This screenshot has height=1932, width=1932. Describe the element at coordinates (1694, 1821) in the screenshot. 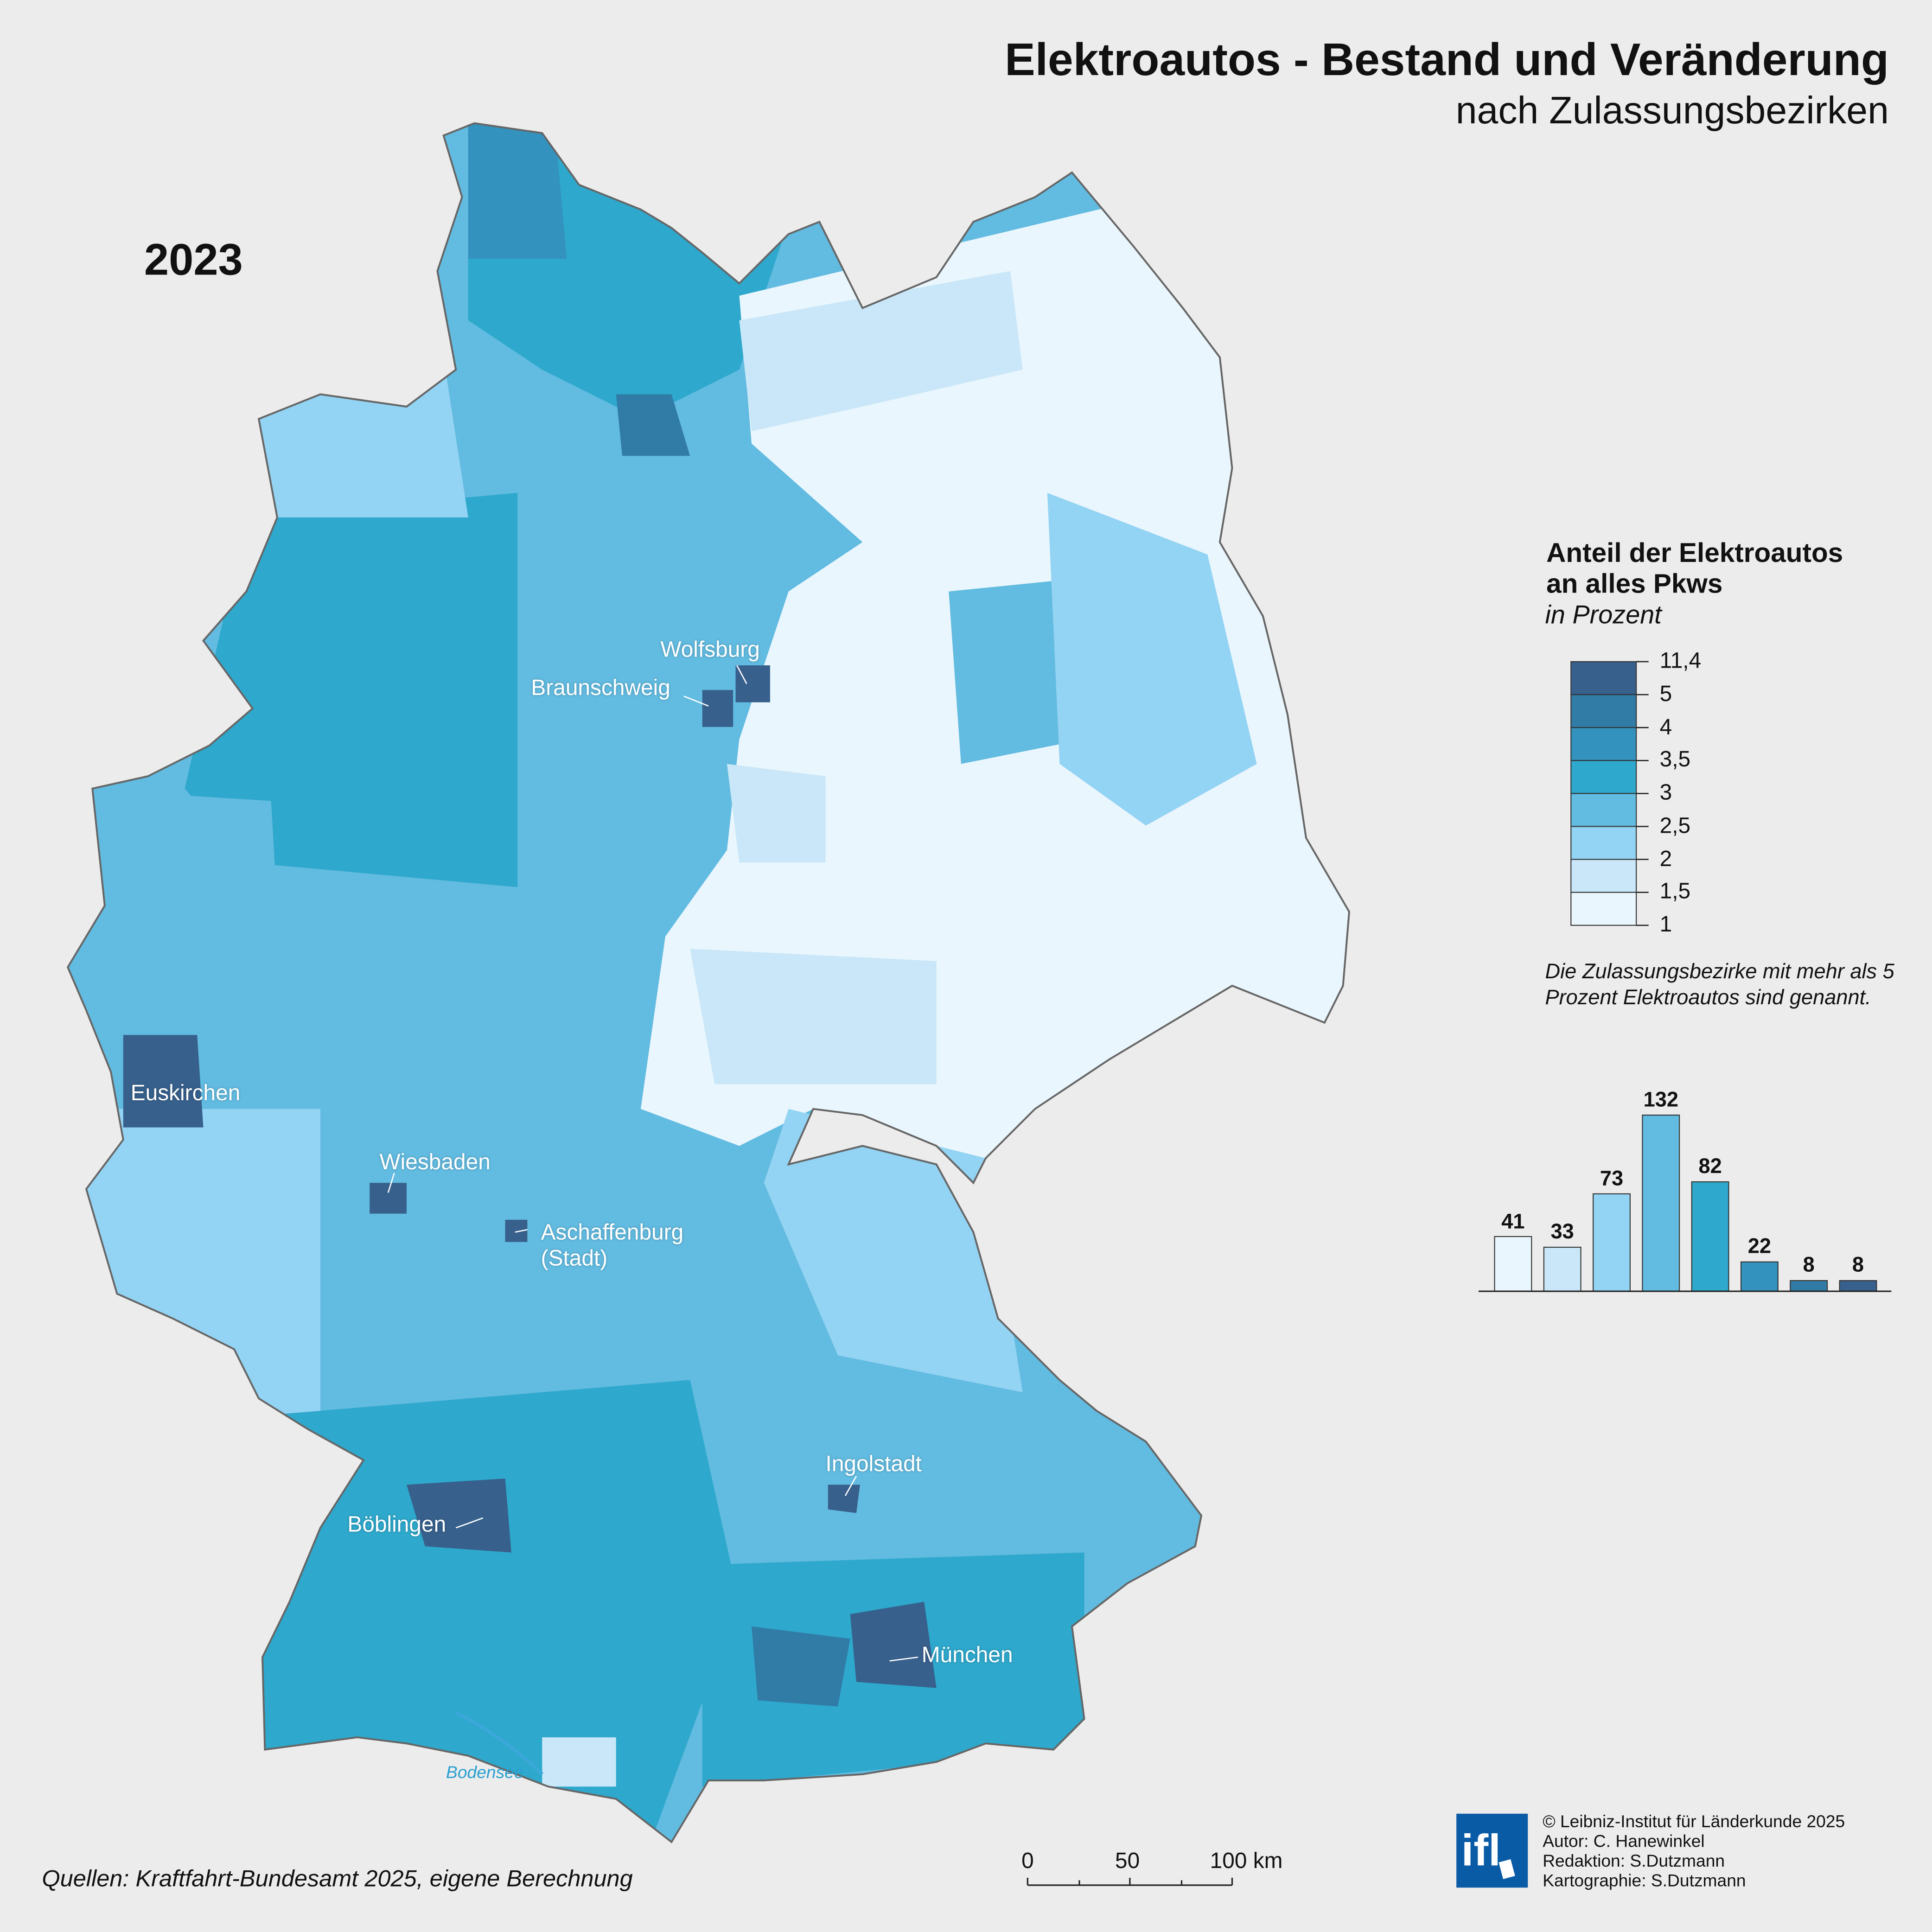

I see `credit-copyright: © Leibniz-Institut für Länderkunde 2025` at that location.